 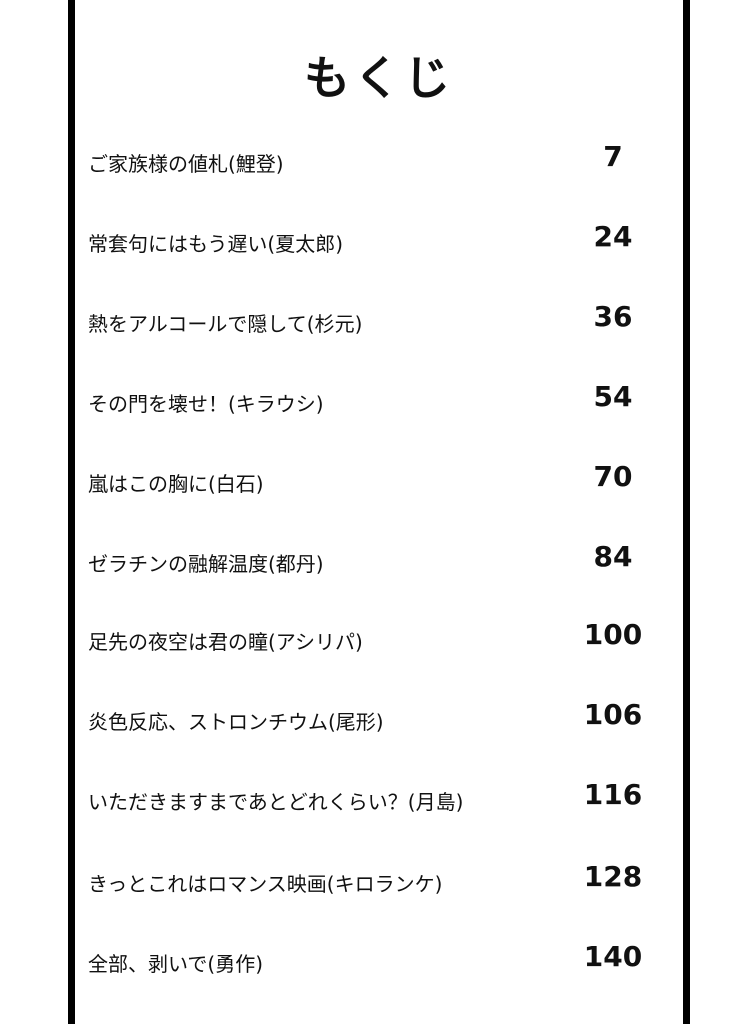 I want to click on toc-entry-page: 84, so click(x=613, y=556).